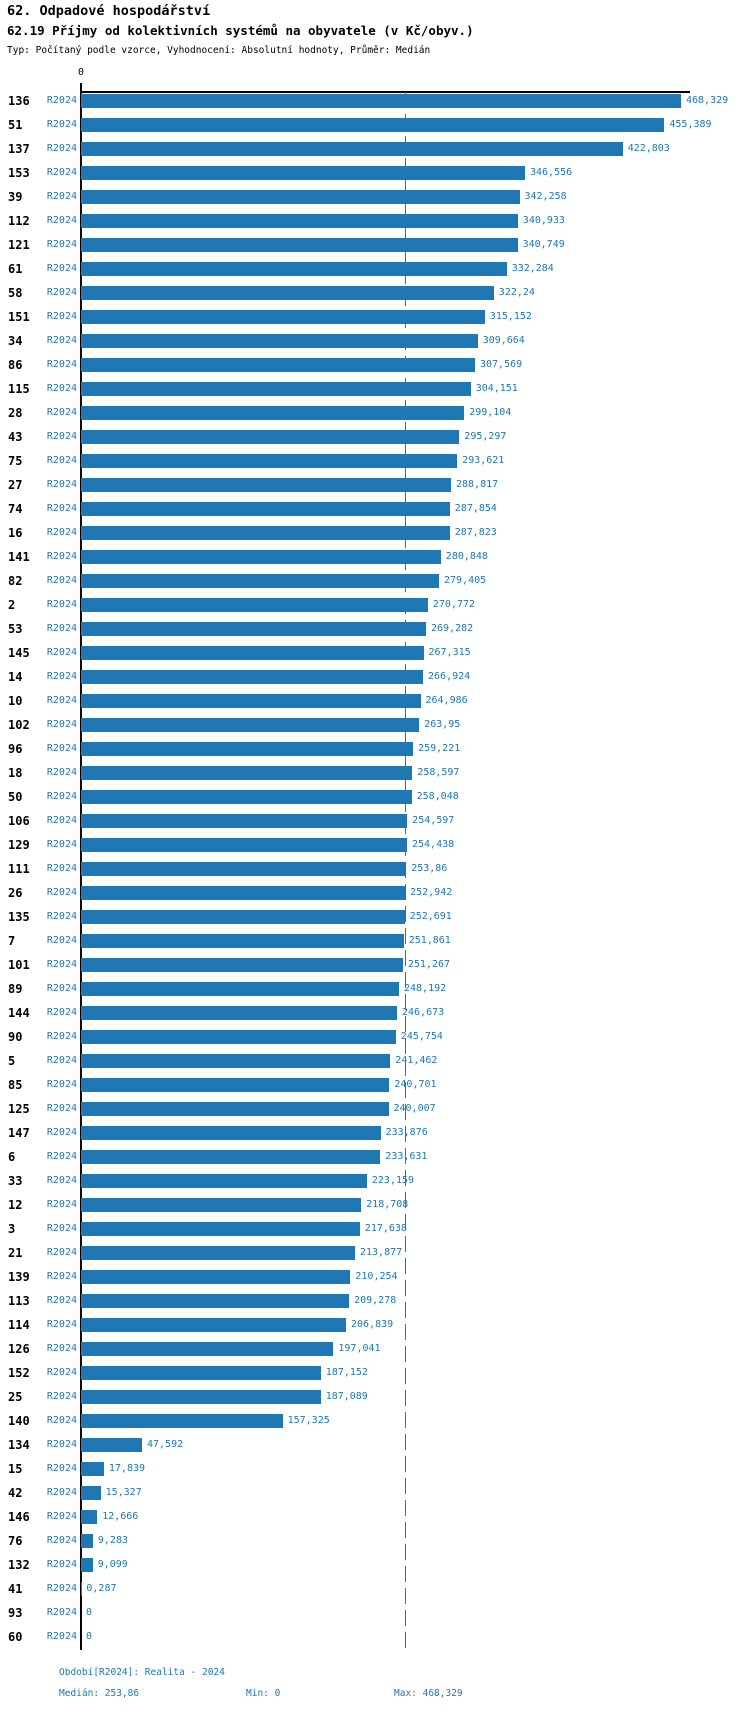 This screenshot has width=750, height=1712. Describe the element at coordinates (416, 1060) in the screenshot. I see `bar-value-label: 241,462` at that location.